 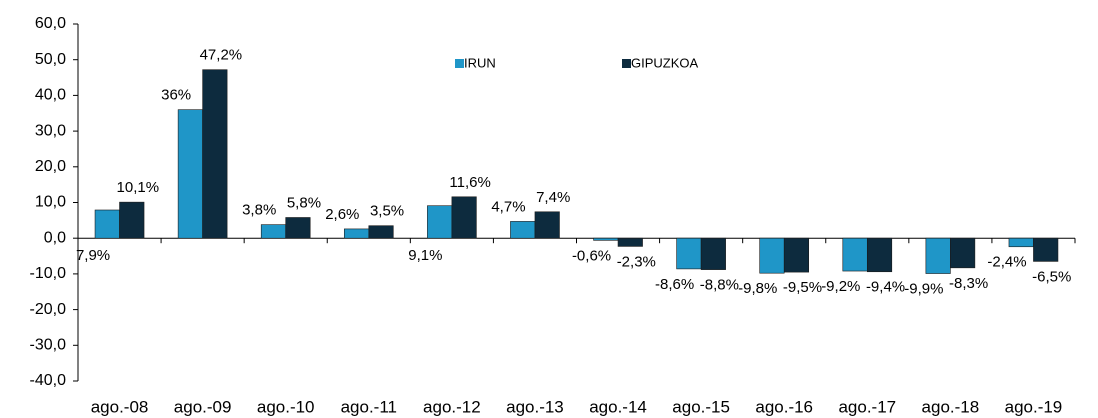 What do you see at coordinates (535, 406) in the screenshot?
I see `x-tick-label: ago.-13` at bounding box center [535, 406].